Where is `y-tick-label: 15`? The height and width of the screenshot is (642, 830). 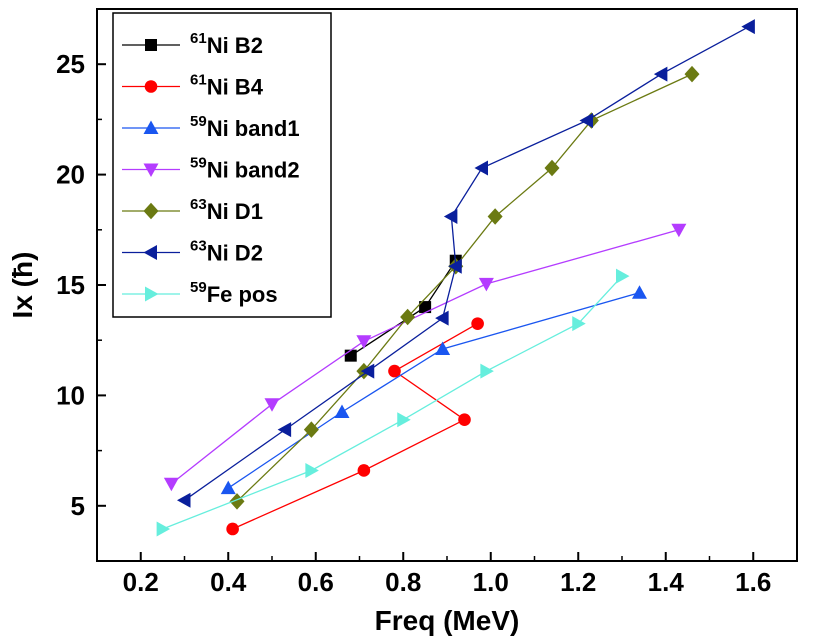
y-tick-label: 15 is located at coordinates (70, 285).